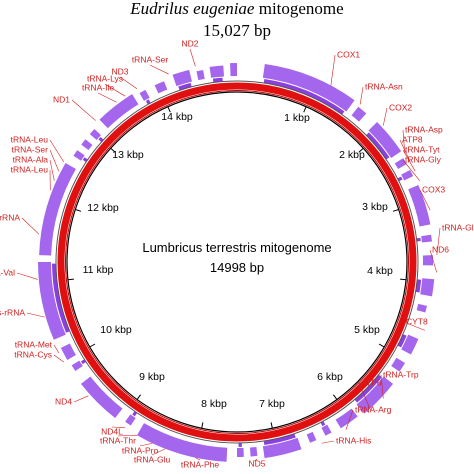 The image size is (474, 474). I want to click on gene-label: tRNA-Gl, so click(458, 227).